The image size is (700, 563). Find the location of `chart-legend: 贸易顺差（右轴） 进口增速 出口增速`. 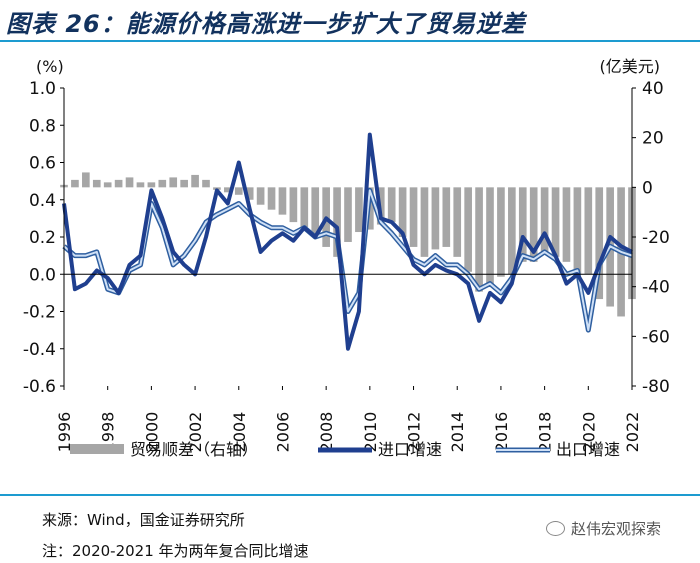

chart-legend: 贸易顺差（右轴） 进口增速 出口增速 is located at coordinates (345, 449).